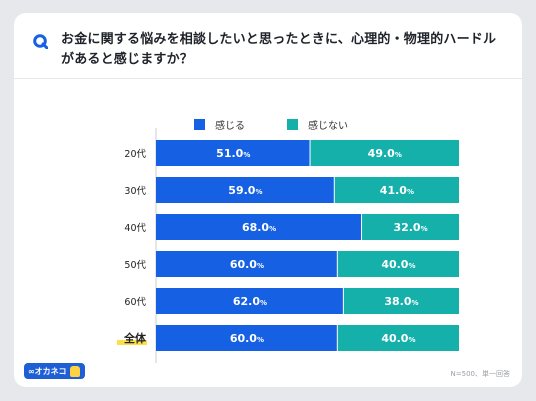  I want to click on legend-swatch-no, so click(292, 124).